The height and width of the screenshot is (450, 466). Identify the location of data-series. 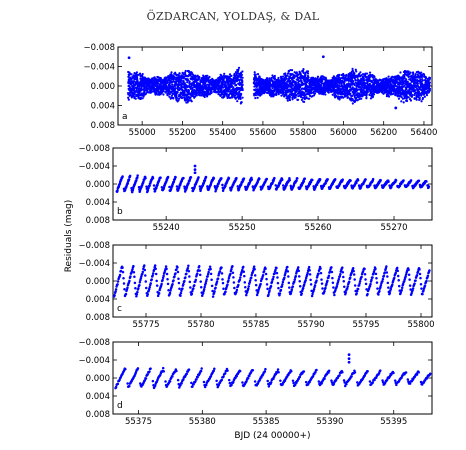
(273, 179).